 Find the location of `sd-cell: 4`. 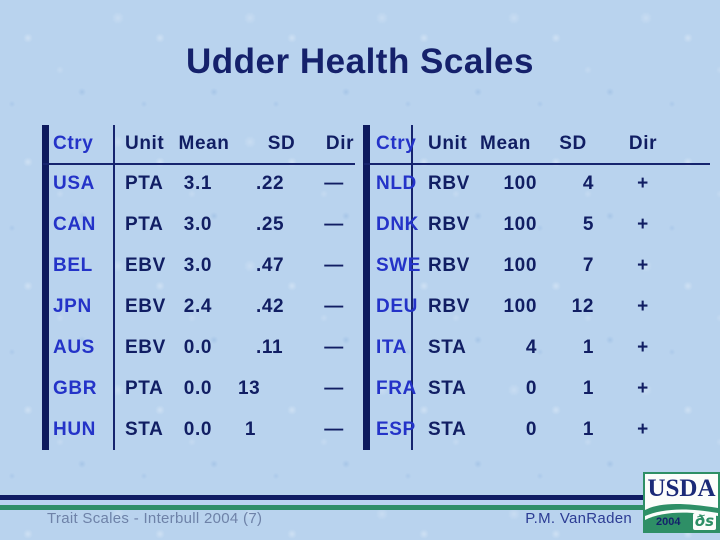

sd-cell: 4 is located at coordinates (573, 183).